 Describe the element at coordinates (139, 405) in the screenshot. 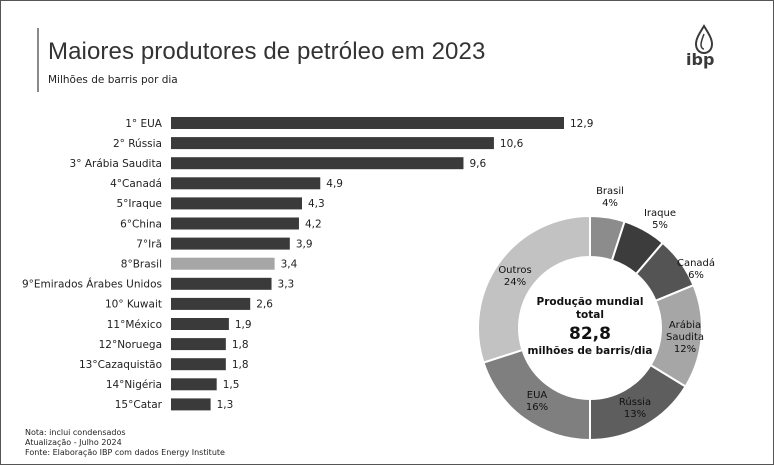

I see `category-label: 15°Catar` at that location.